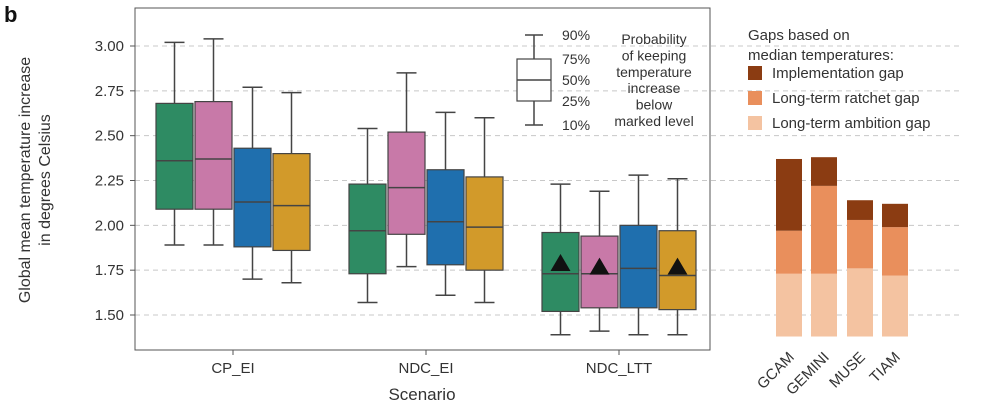 This screenshot has width=997, height=405. Describe the element at coordinates (677, 256) in the screenshot. I see `box-NDC_LTT-orange` at that location.